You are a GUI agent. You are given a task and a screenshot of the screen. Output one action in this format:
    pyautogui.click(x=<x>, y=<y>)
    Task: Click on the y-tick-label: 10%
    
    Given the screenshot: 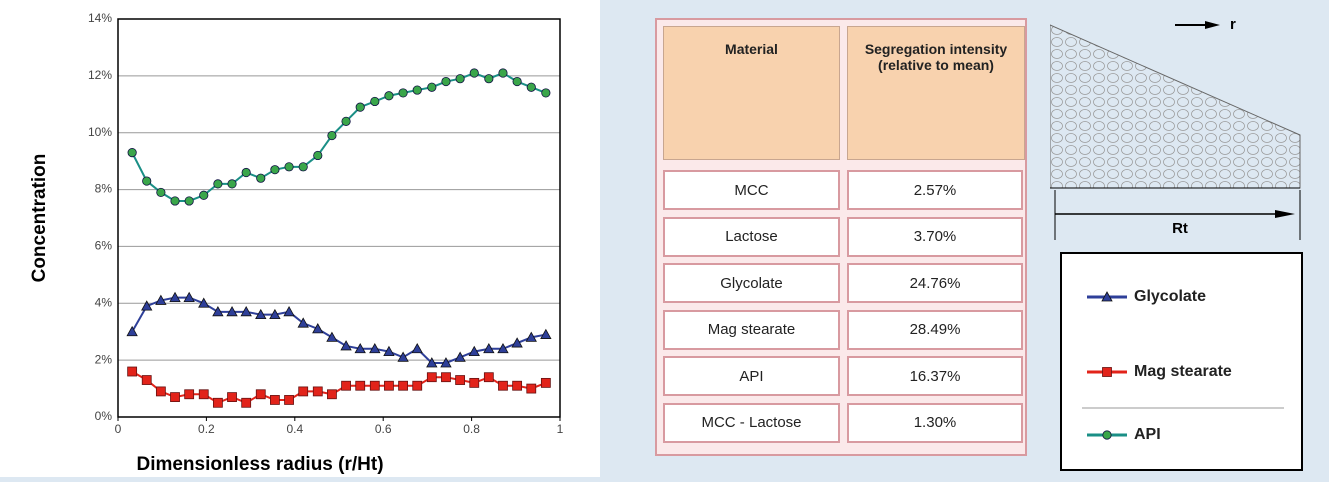 What is the action you would take?
    pyautogui.click(x=100, y=132)
    